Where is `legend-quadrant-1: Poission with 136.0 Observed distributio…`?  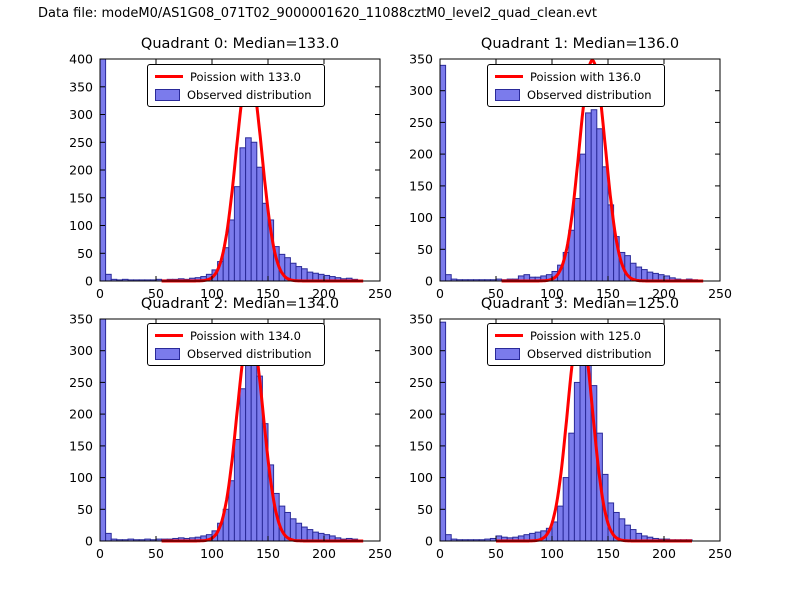
legend-quadrant-1: Poission with 136.0 Observed distributio… is located at coordinates (576, 85).